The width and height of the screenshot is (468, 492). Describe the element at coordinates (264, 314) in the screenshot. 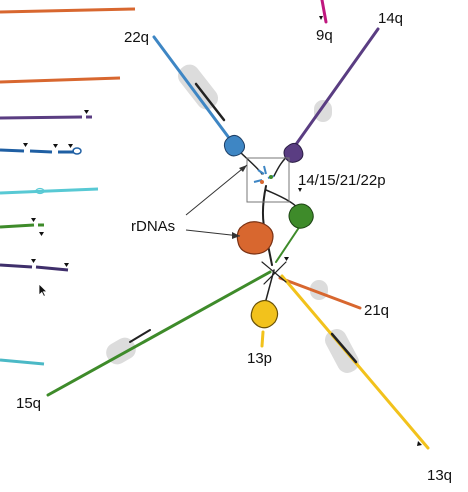

I see `yellow-tangle` at that location.